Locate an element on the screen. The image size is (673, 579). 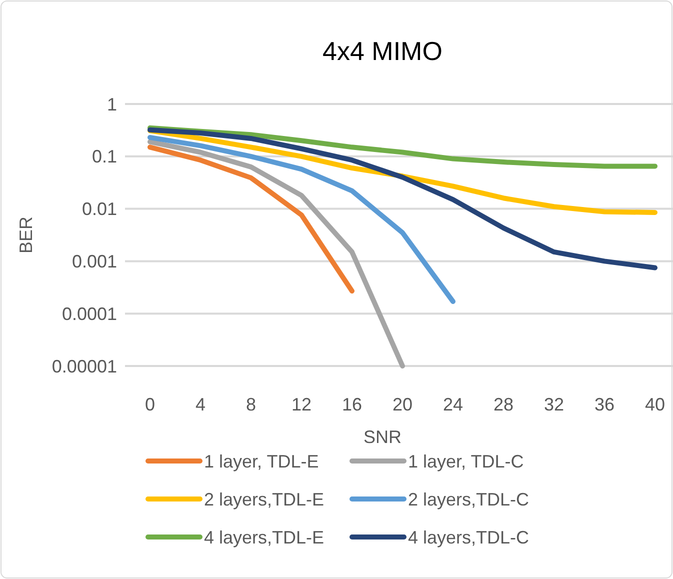
y-tick-label: 0.1 is located at coordinates (104, 156).